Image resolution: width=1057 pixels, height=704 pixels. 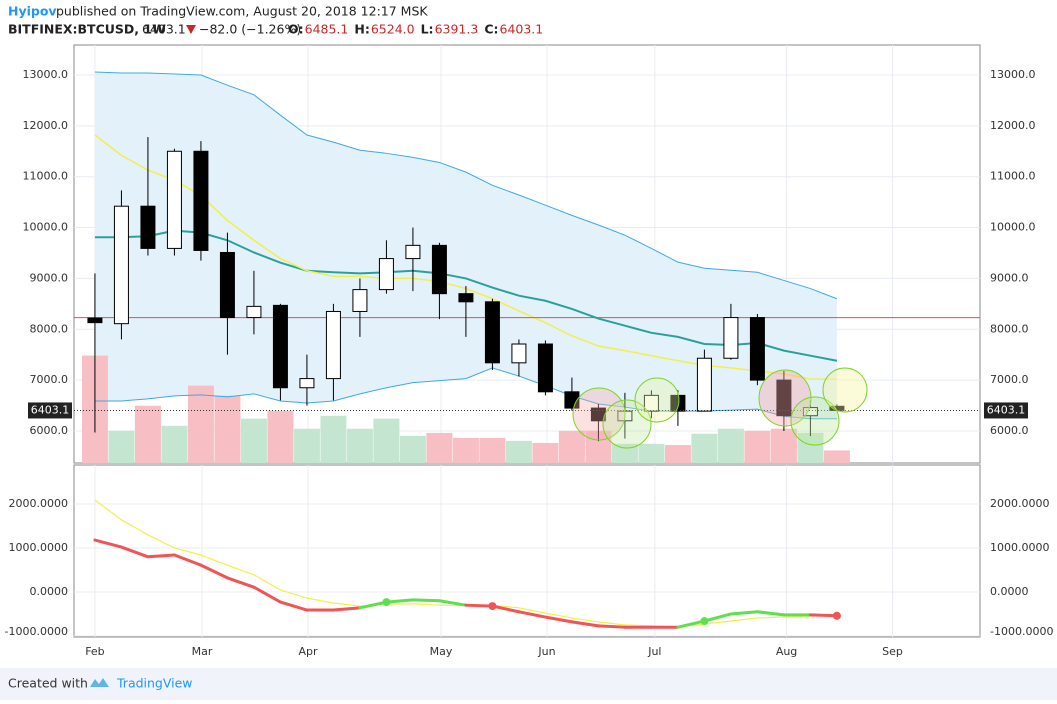 What do you see at coordinates (427, 29) in the screenshot?
I see `ohlc-label: L:` at bounding box center [427, 29].